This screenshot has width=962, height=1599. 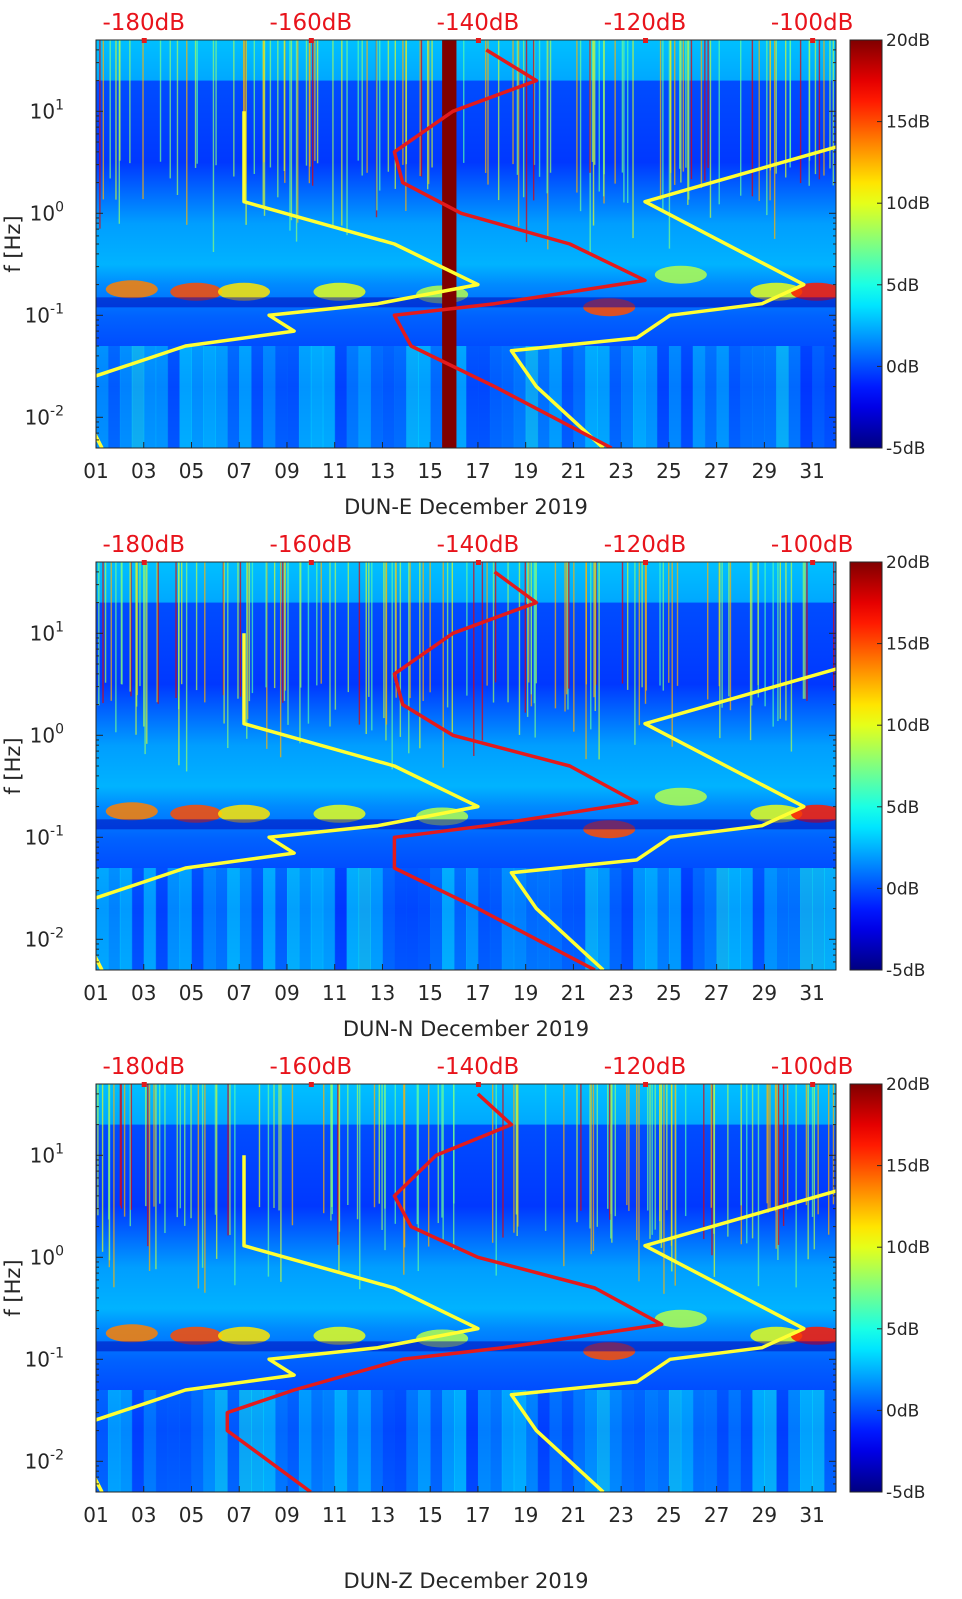 What do you see at coordinates (44, 938) in the screenshot?
I see `y-tick-label: 10⁻²` at bounding box center [44, 938].